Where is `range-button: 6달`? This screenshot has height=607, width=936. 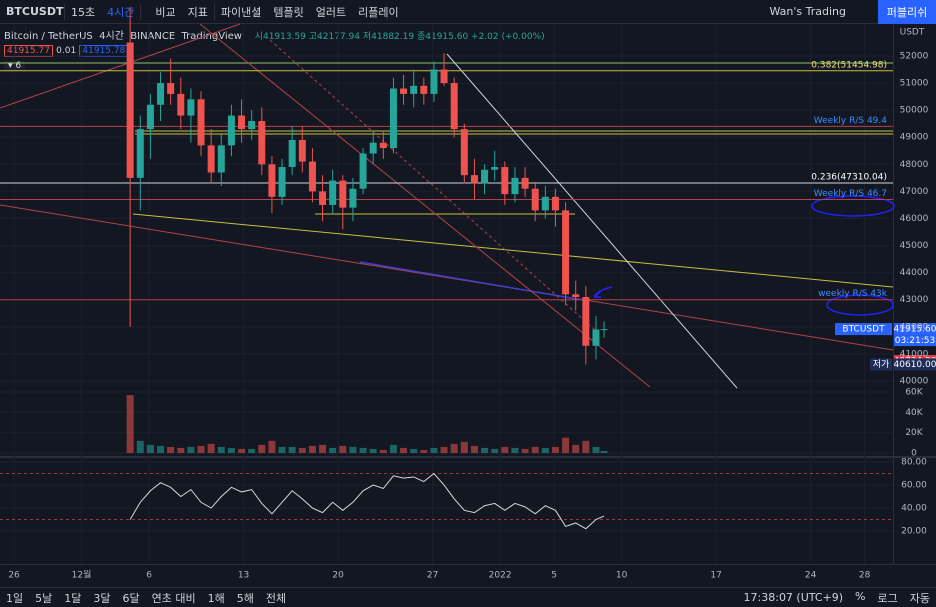 range-button: 6달 is located at coordinates (131, 598).